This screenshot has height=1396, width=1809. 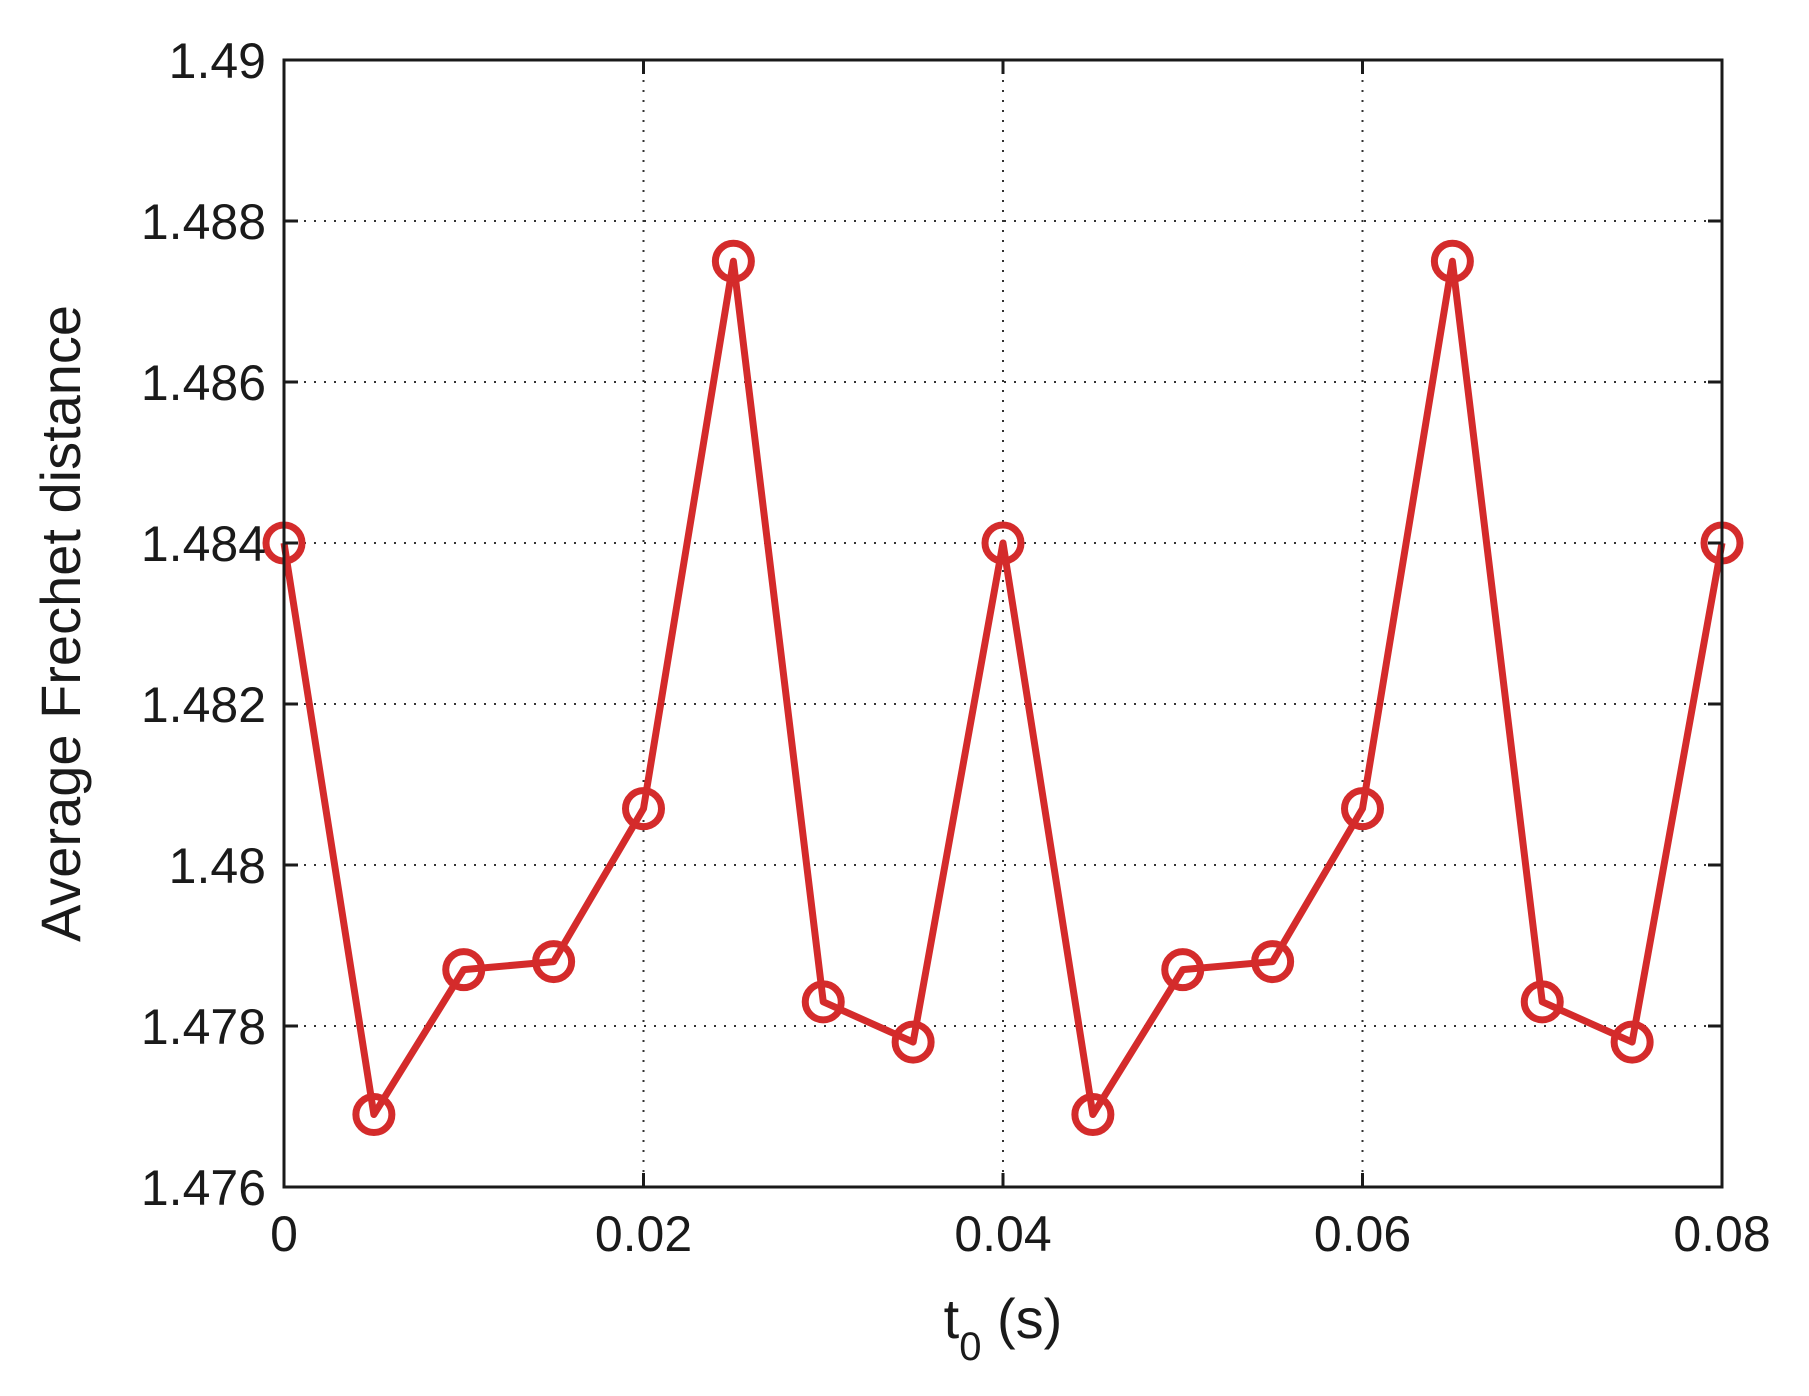 What do you see at coordinates (1362, 1234) in the screenshot?
I see `x-tick-label: 0.06` at bounding box center [1362, 1234].